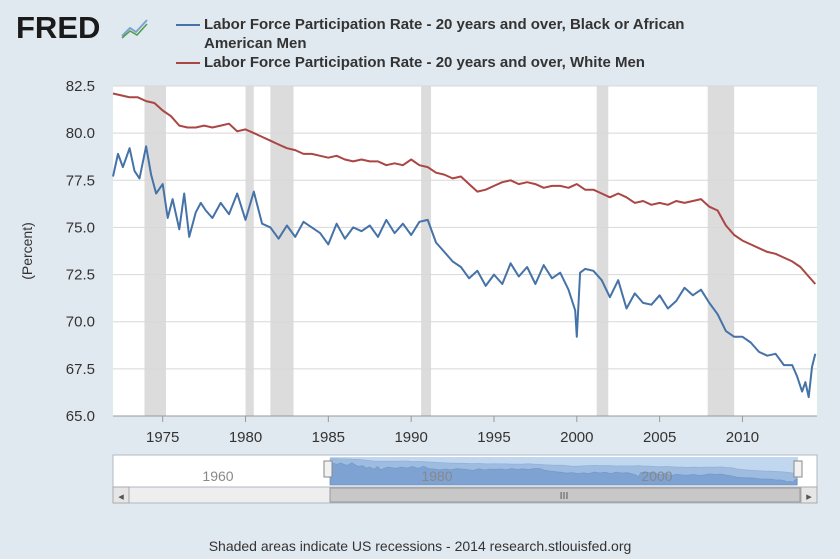 This screenshot has width=840, height=559. I want to click on y-tick-label: 72.5, so click(80, 275).